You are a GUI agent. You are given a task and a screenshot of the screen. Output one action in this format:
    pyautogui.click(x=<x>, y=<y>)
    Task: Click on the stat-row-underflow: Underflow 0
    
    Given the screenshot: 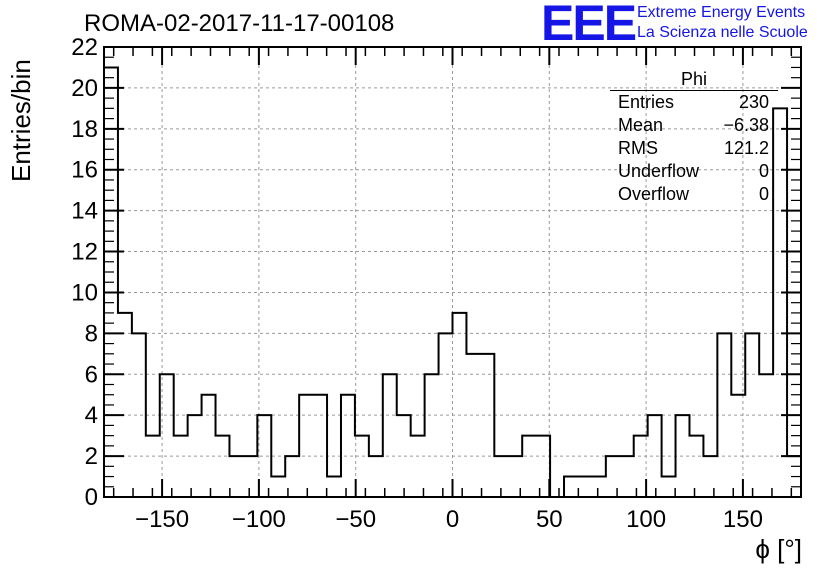 What is the action you would take?
    pyautogui.click(x=694, y=171)
    